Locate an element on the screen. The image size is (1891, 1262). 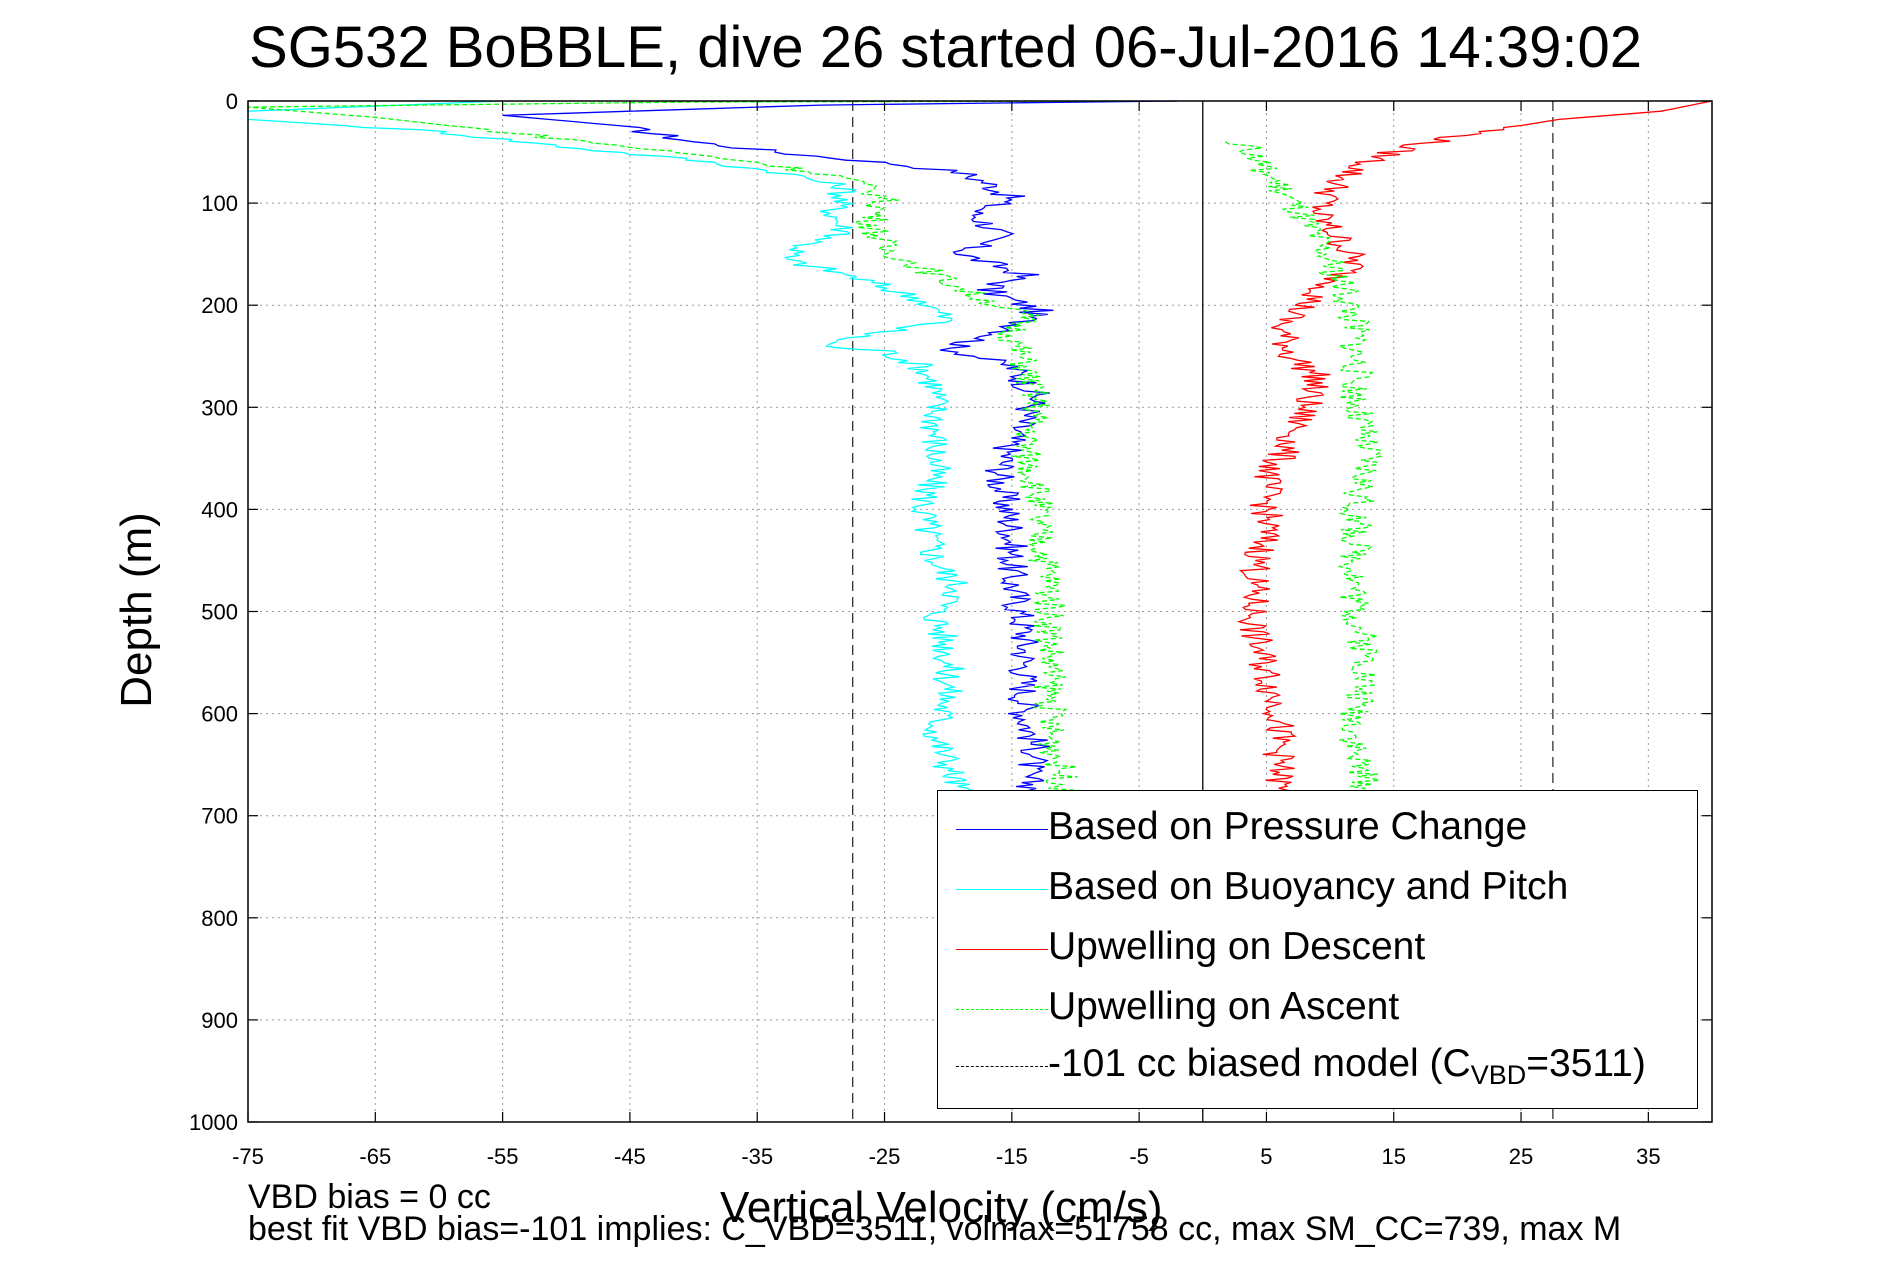
x-tick-label: -25 is located at coordinates (885, 1156).